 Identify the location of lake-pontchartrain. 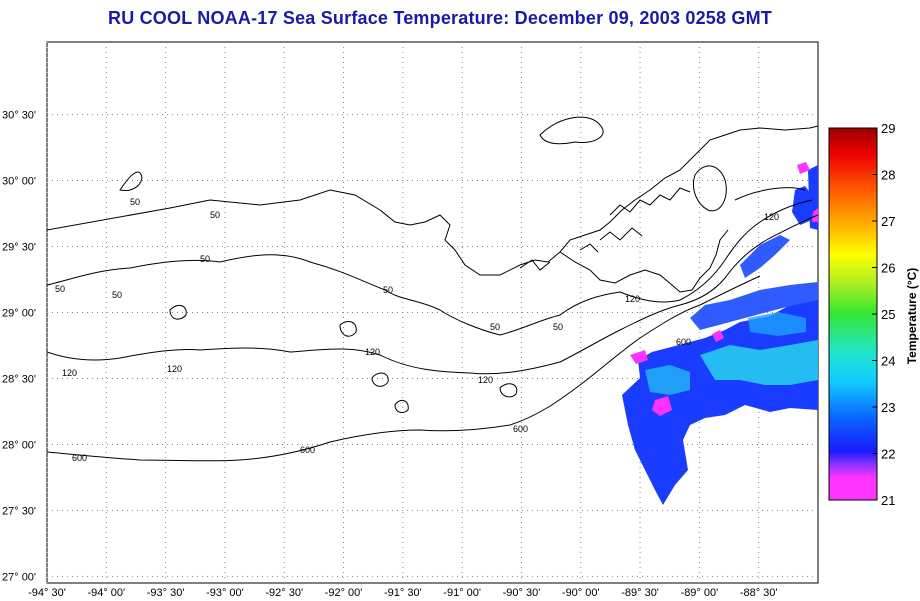
(710, 188).